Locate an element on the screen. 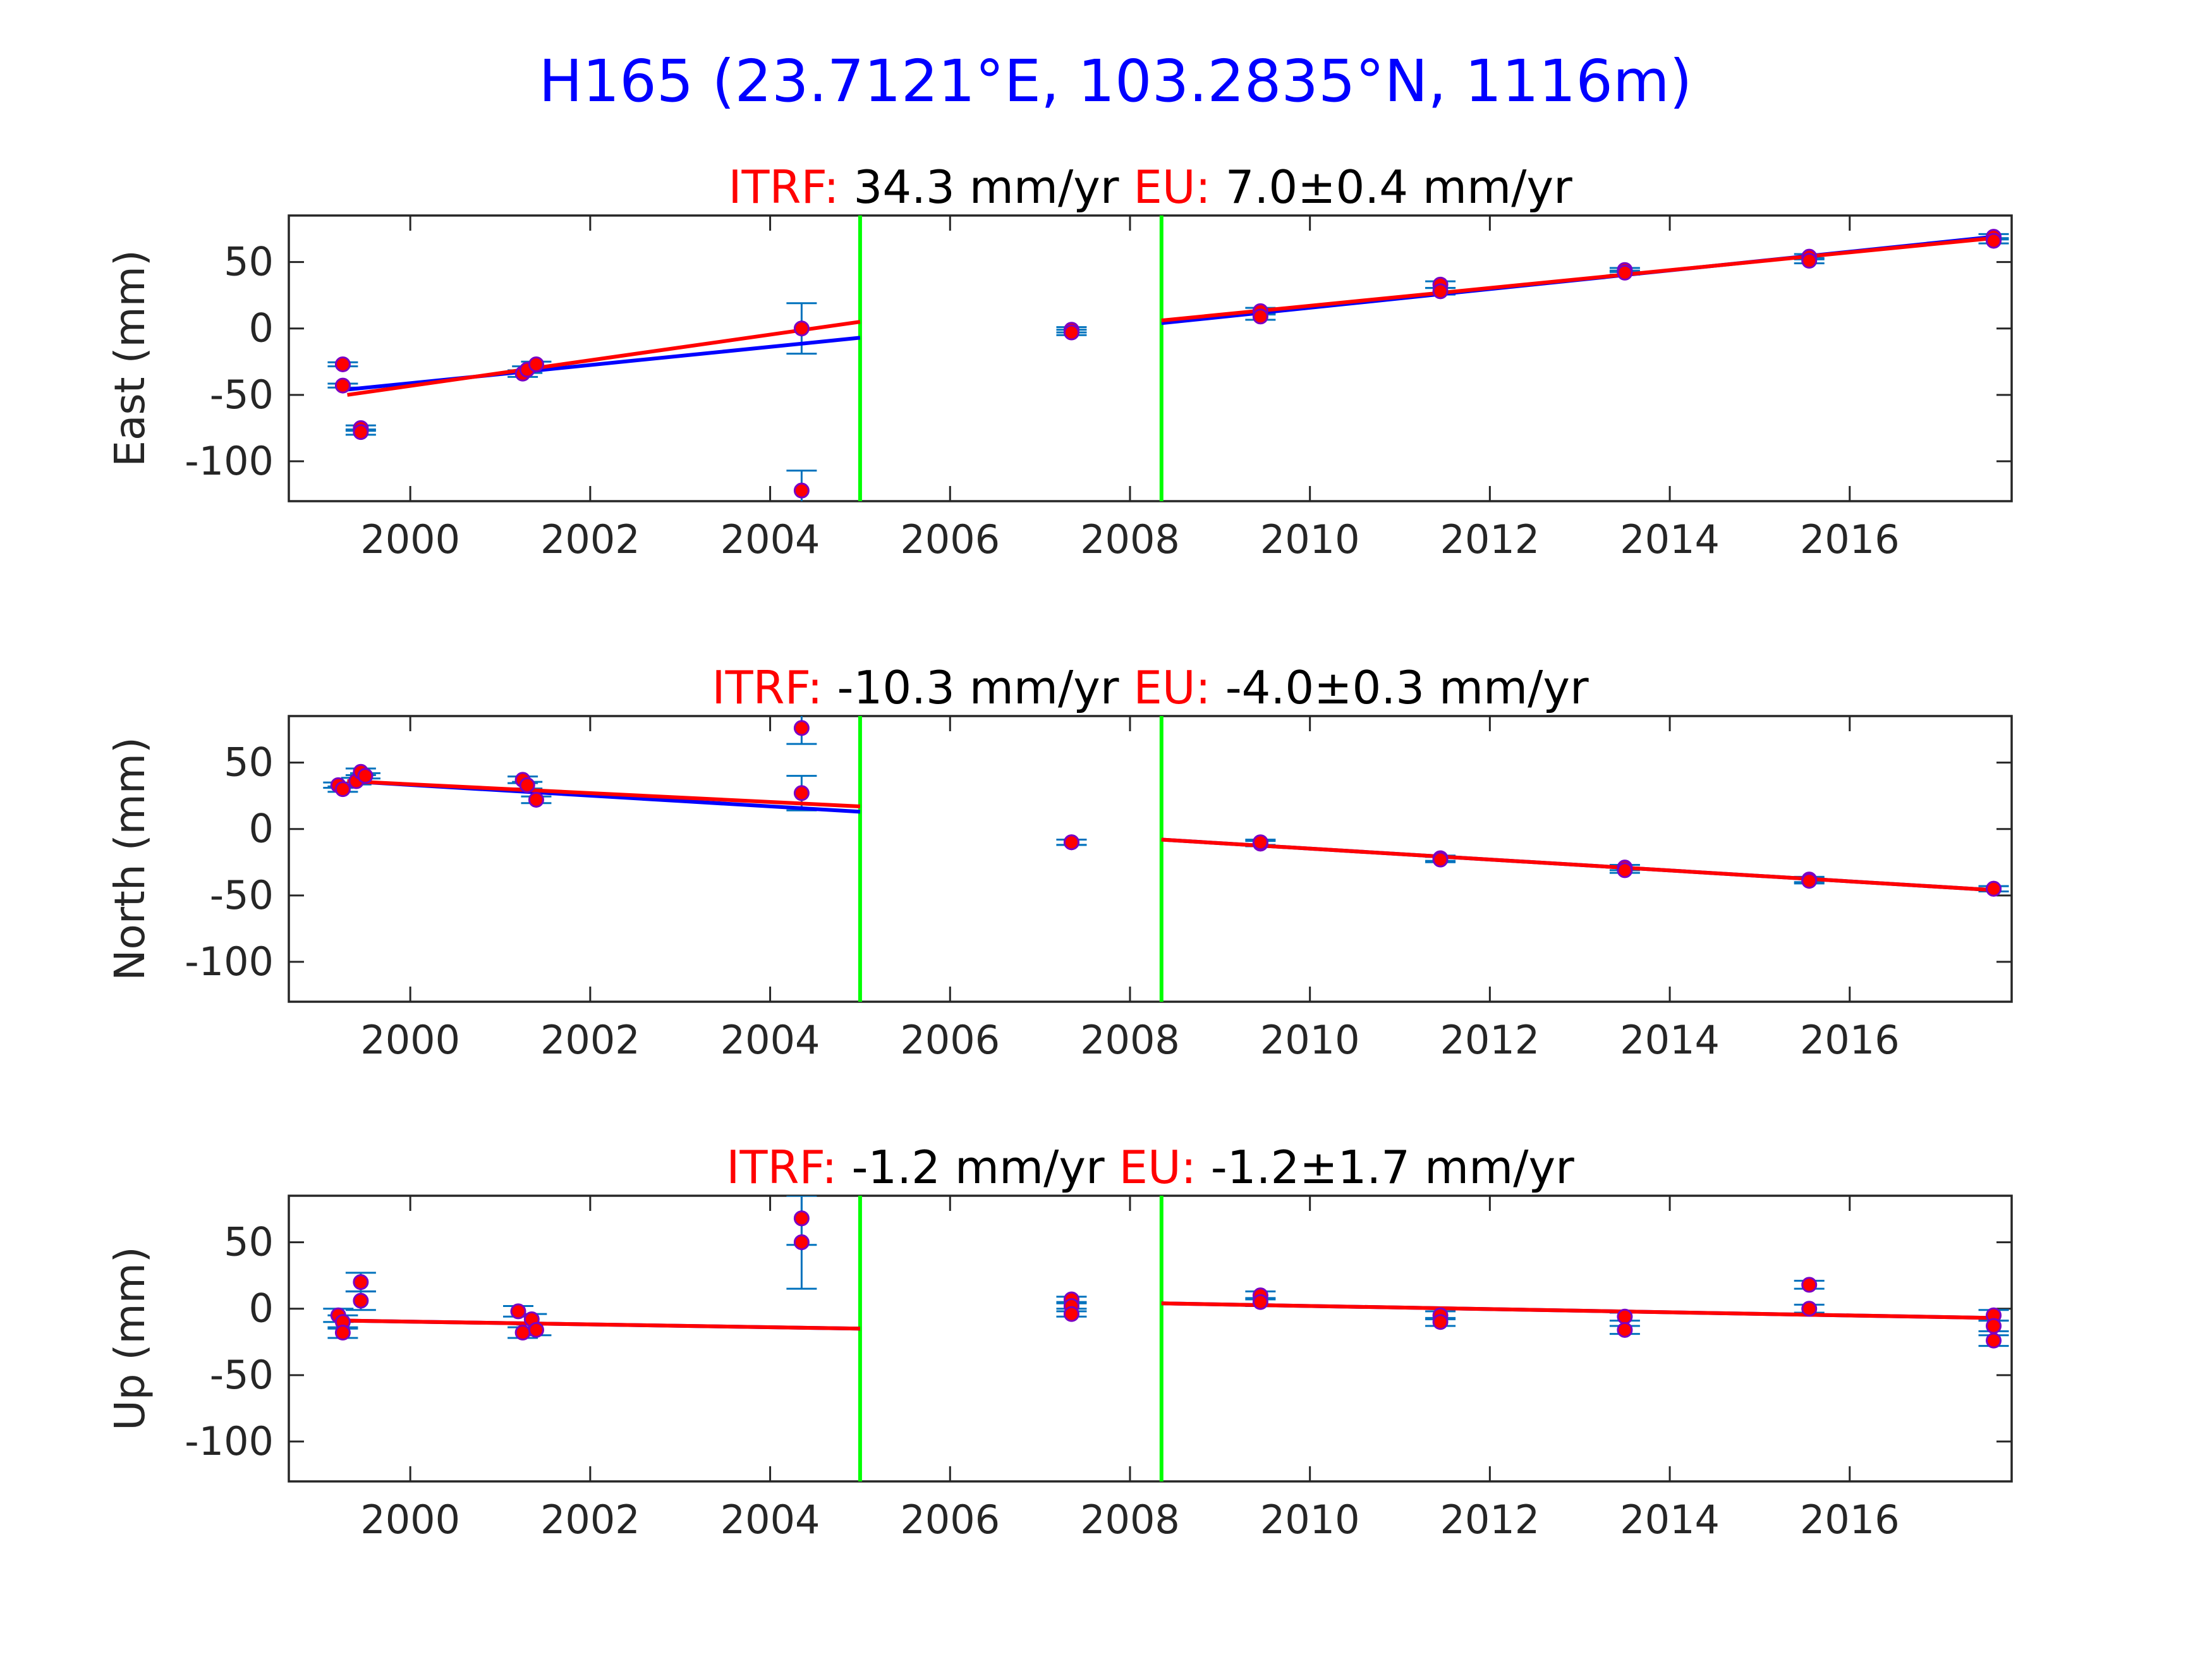  eu-value: -4.0±0.3 mm/yr is located at coordinates (1400, 688).